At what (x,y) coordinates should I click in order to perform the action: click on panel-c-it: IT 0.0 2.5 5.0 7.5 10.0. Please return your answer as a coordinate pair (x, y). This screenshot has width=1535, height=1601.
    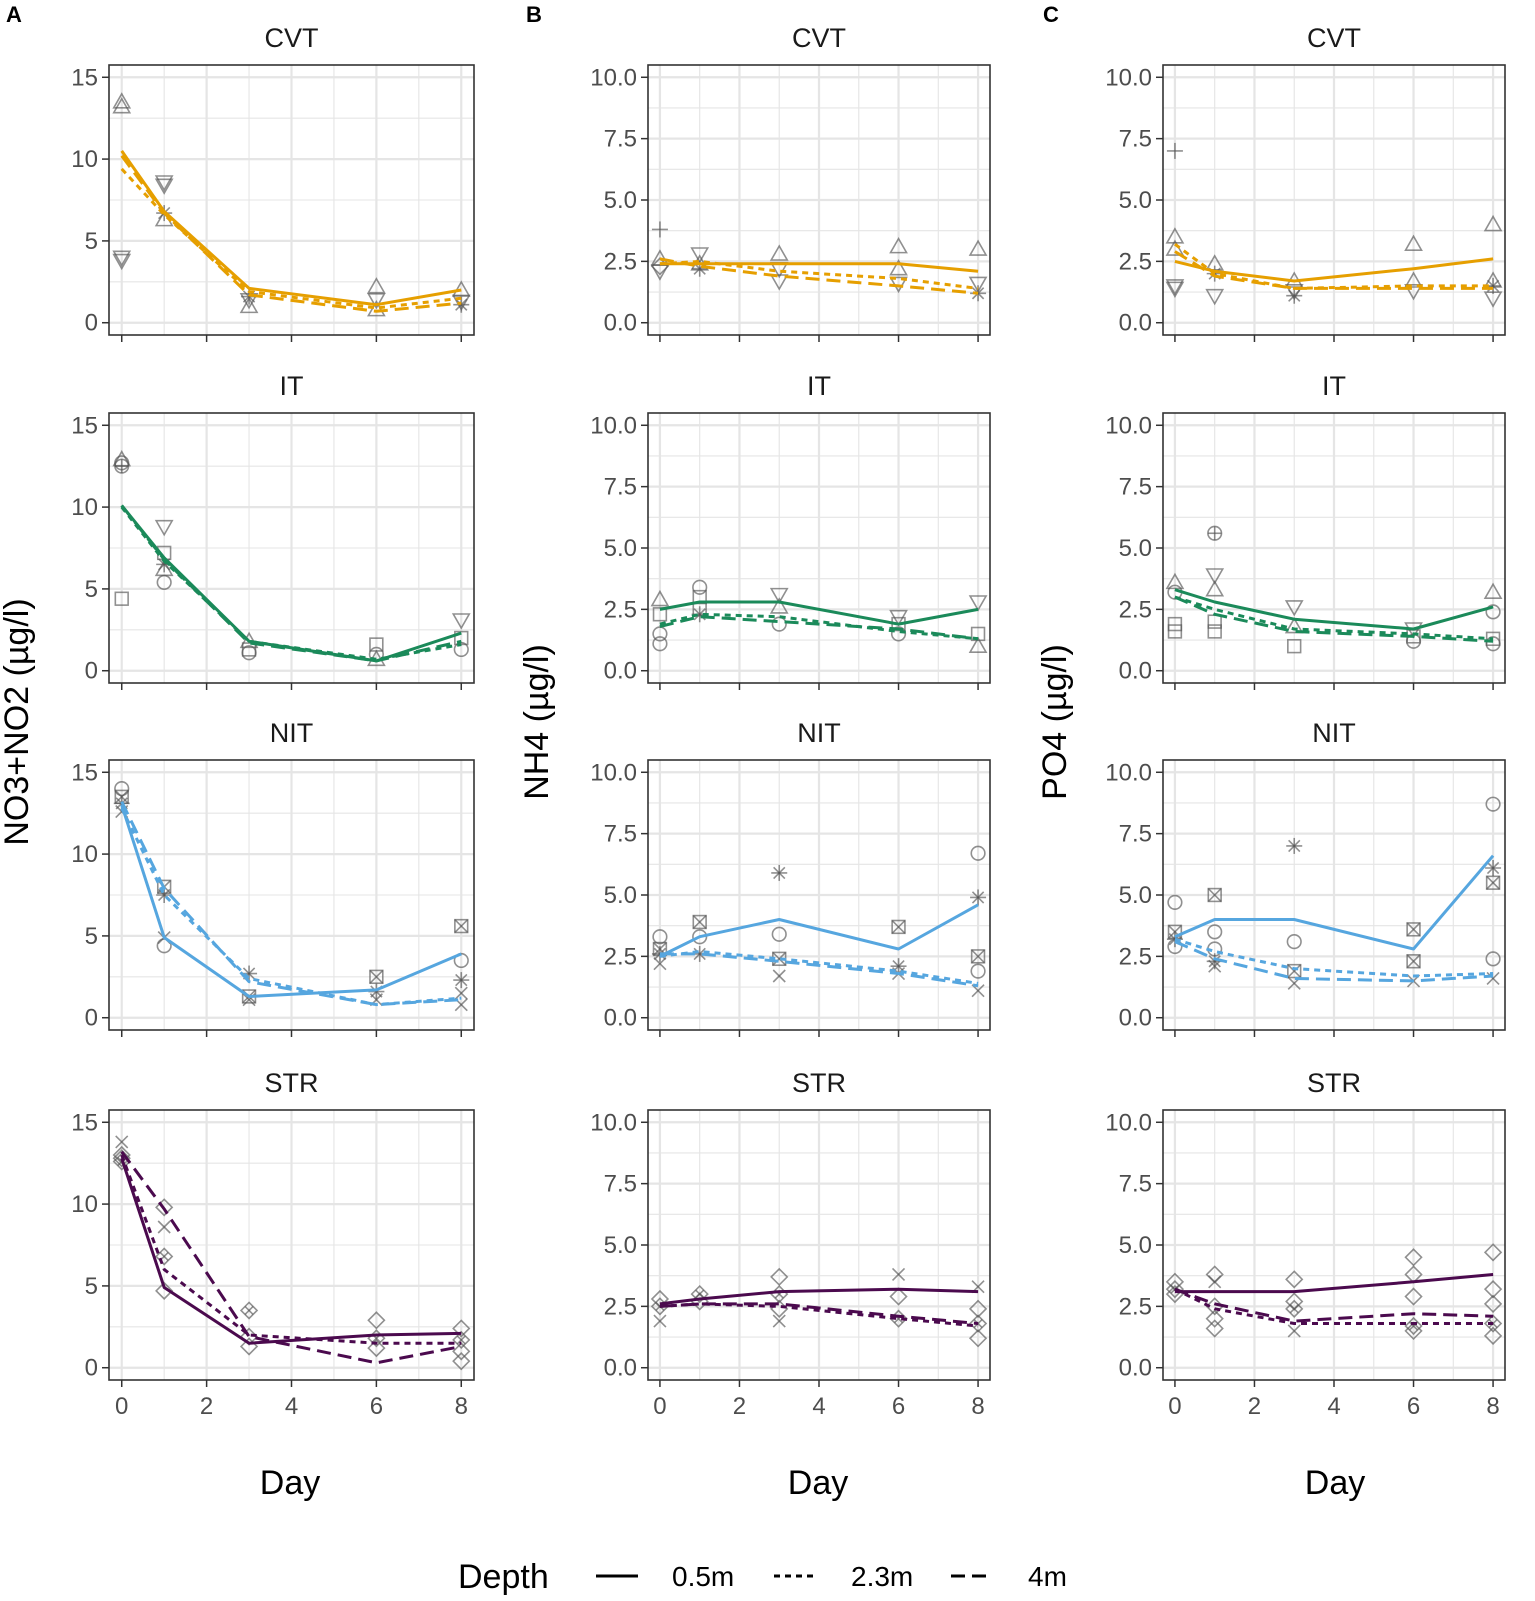
    Looking at the image, I should click on (1305, 530).